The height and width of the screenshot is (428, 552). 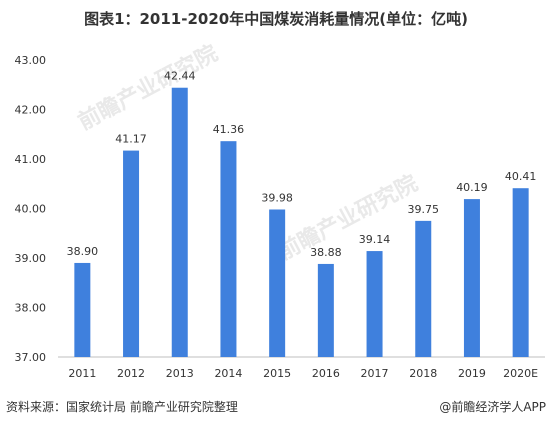 I want to click on data-label-2017: 39.14, so click(x=375, y=239).